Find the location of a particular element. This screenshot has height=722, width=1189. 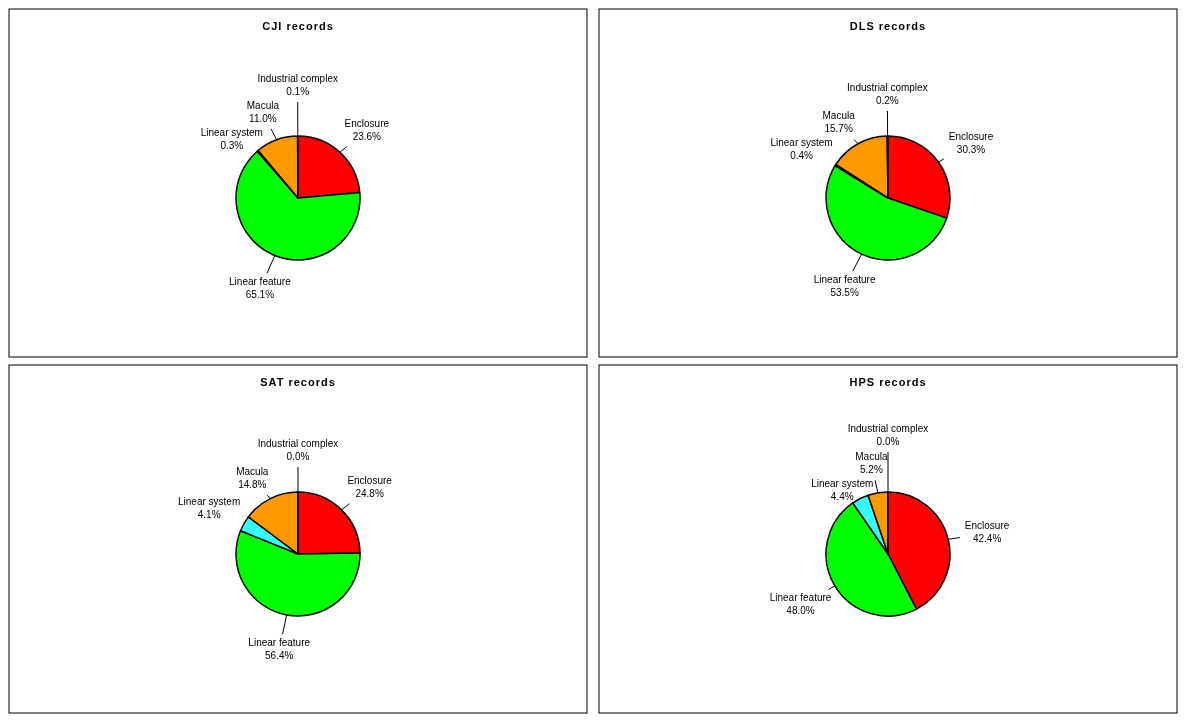

data-label: 0.3% is located at coordinates (232, 146).